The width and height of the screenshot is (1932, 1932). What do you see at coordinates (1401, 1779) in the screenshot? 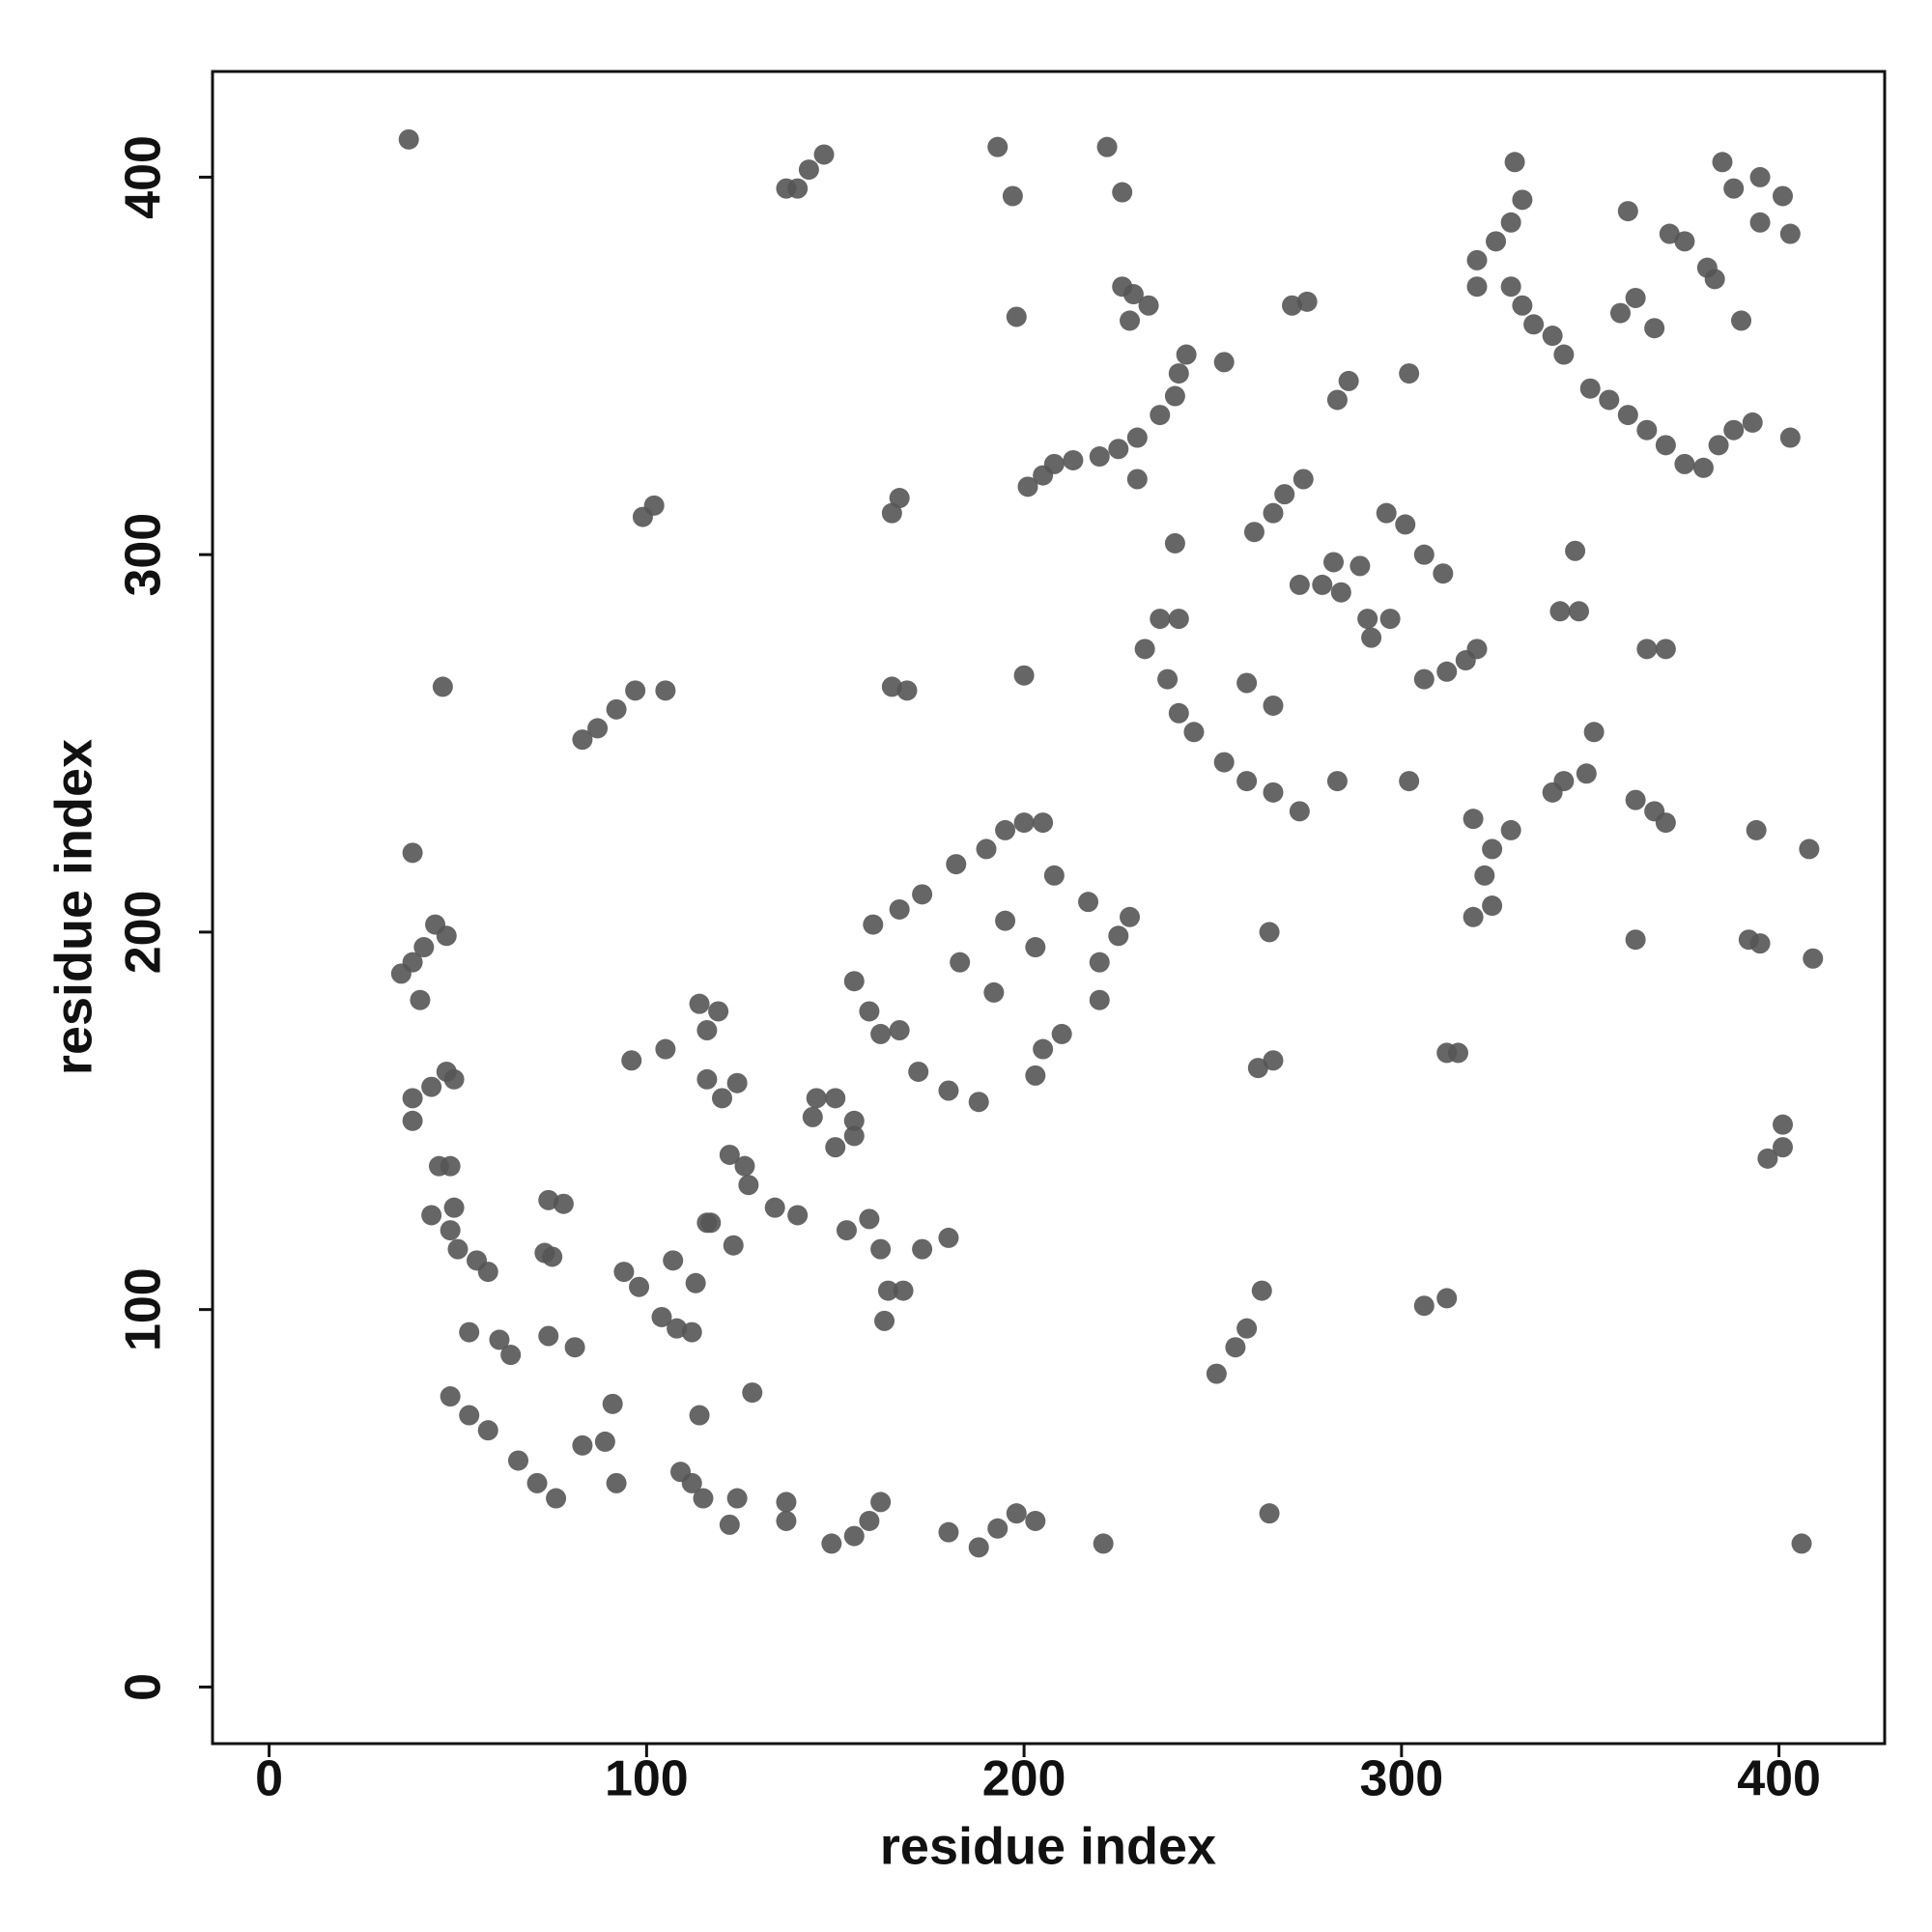
I see `x-tick-label: 300` at bounding box center [1401, 1779].